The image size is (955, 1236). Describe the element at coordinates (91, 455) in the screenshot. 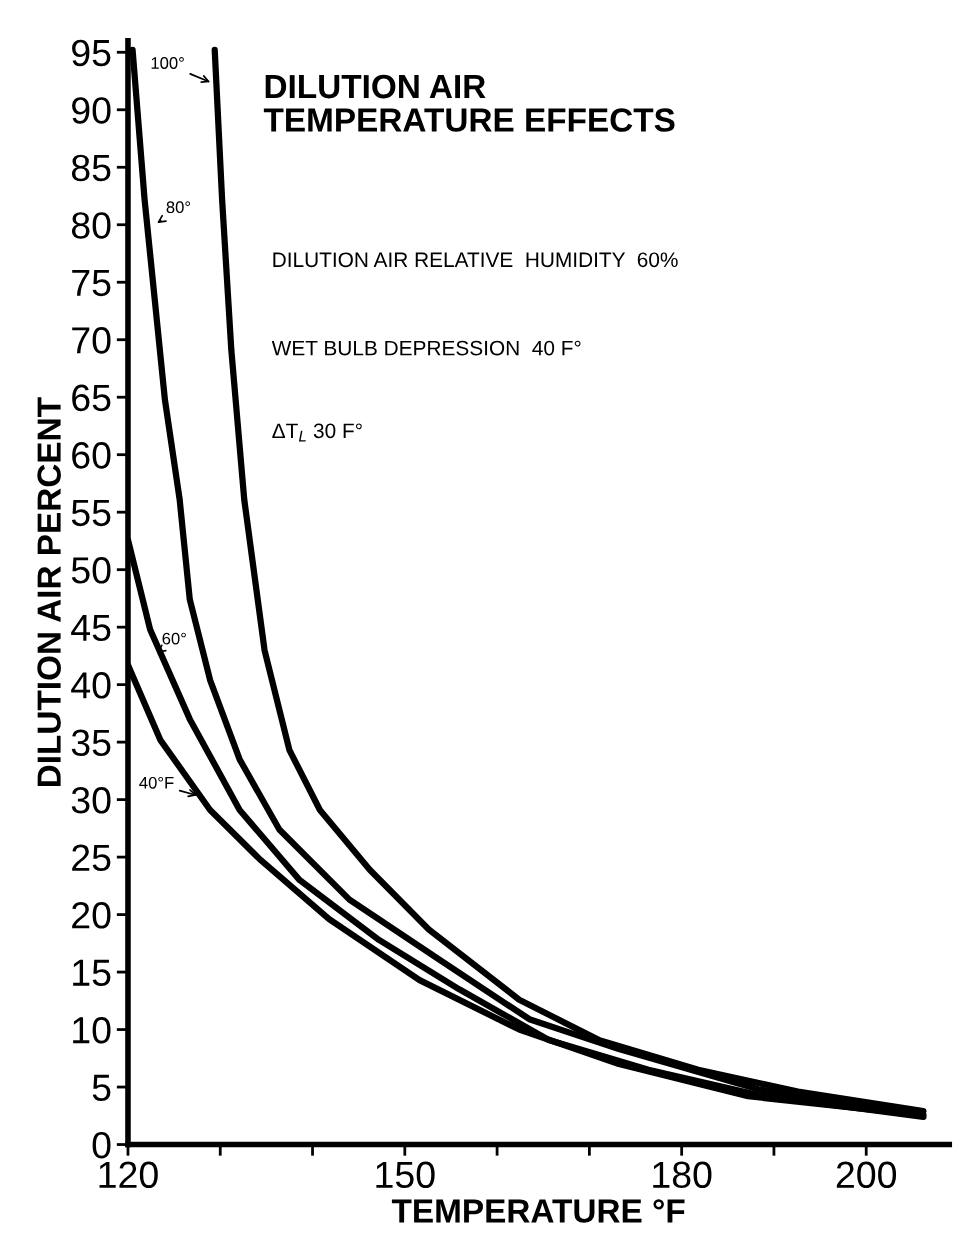

I see `y-tick-label: 60` at that location.